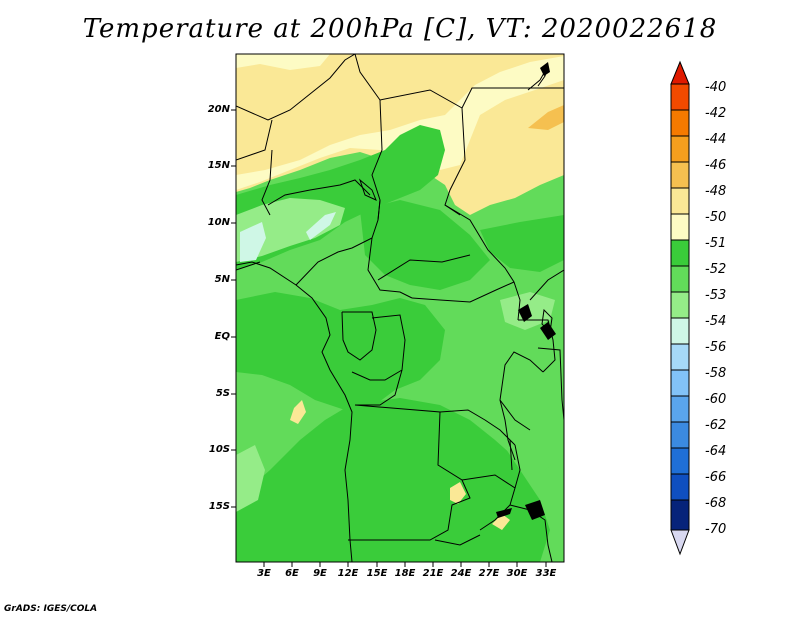  What do you see at coordinates (716, 477) in the screenshot?
I see `colorbar-label: -66` at bounding box center [716, 477].